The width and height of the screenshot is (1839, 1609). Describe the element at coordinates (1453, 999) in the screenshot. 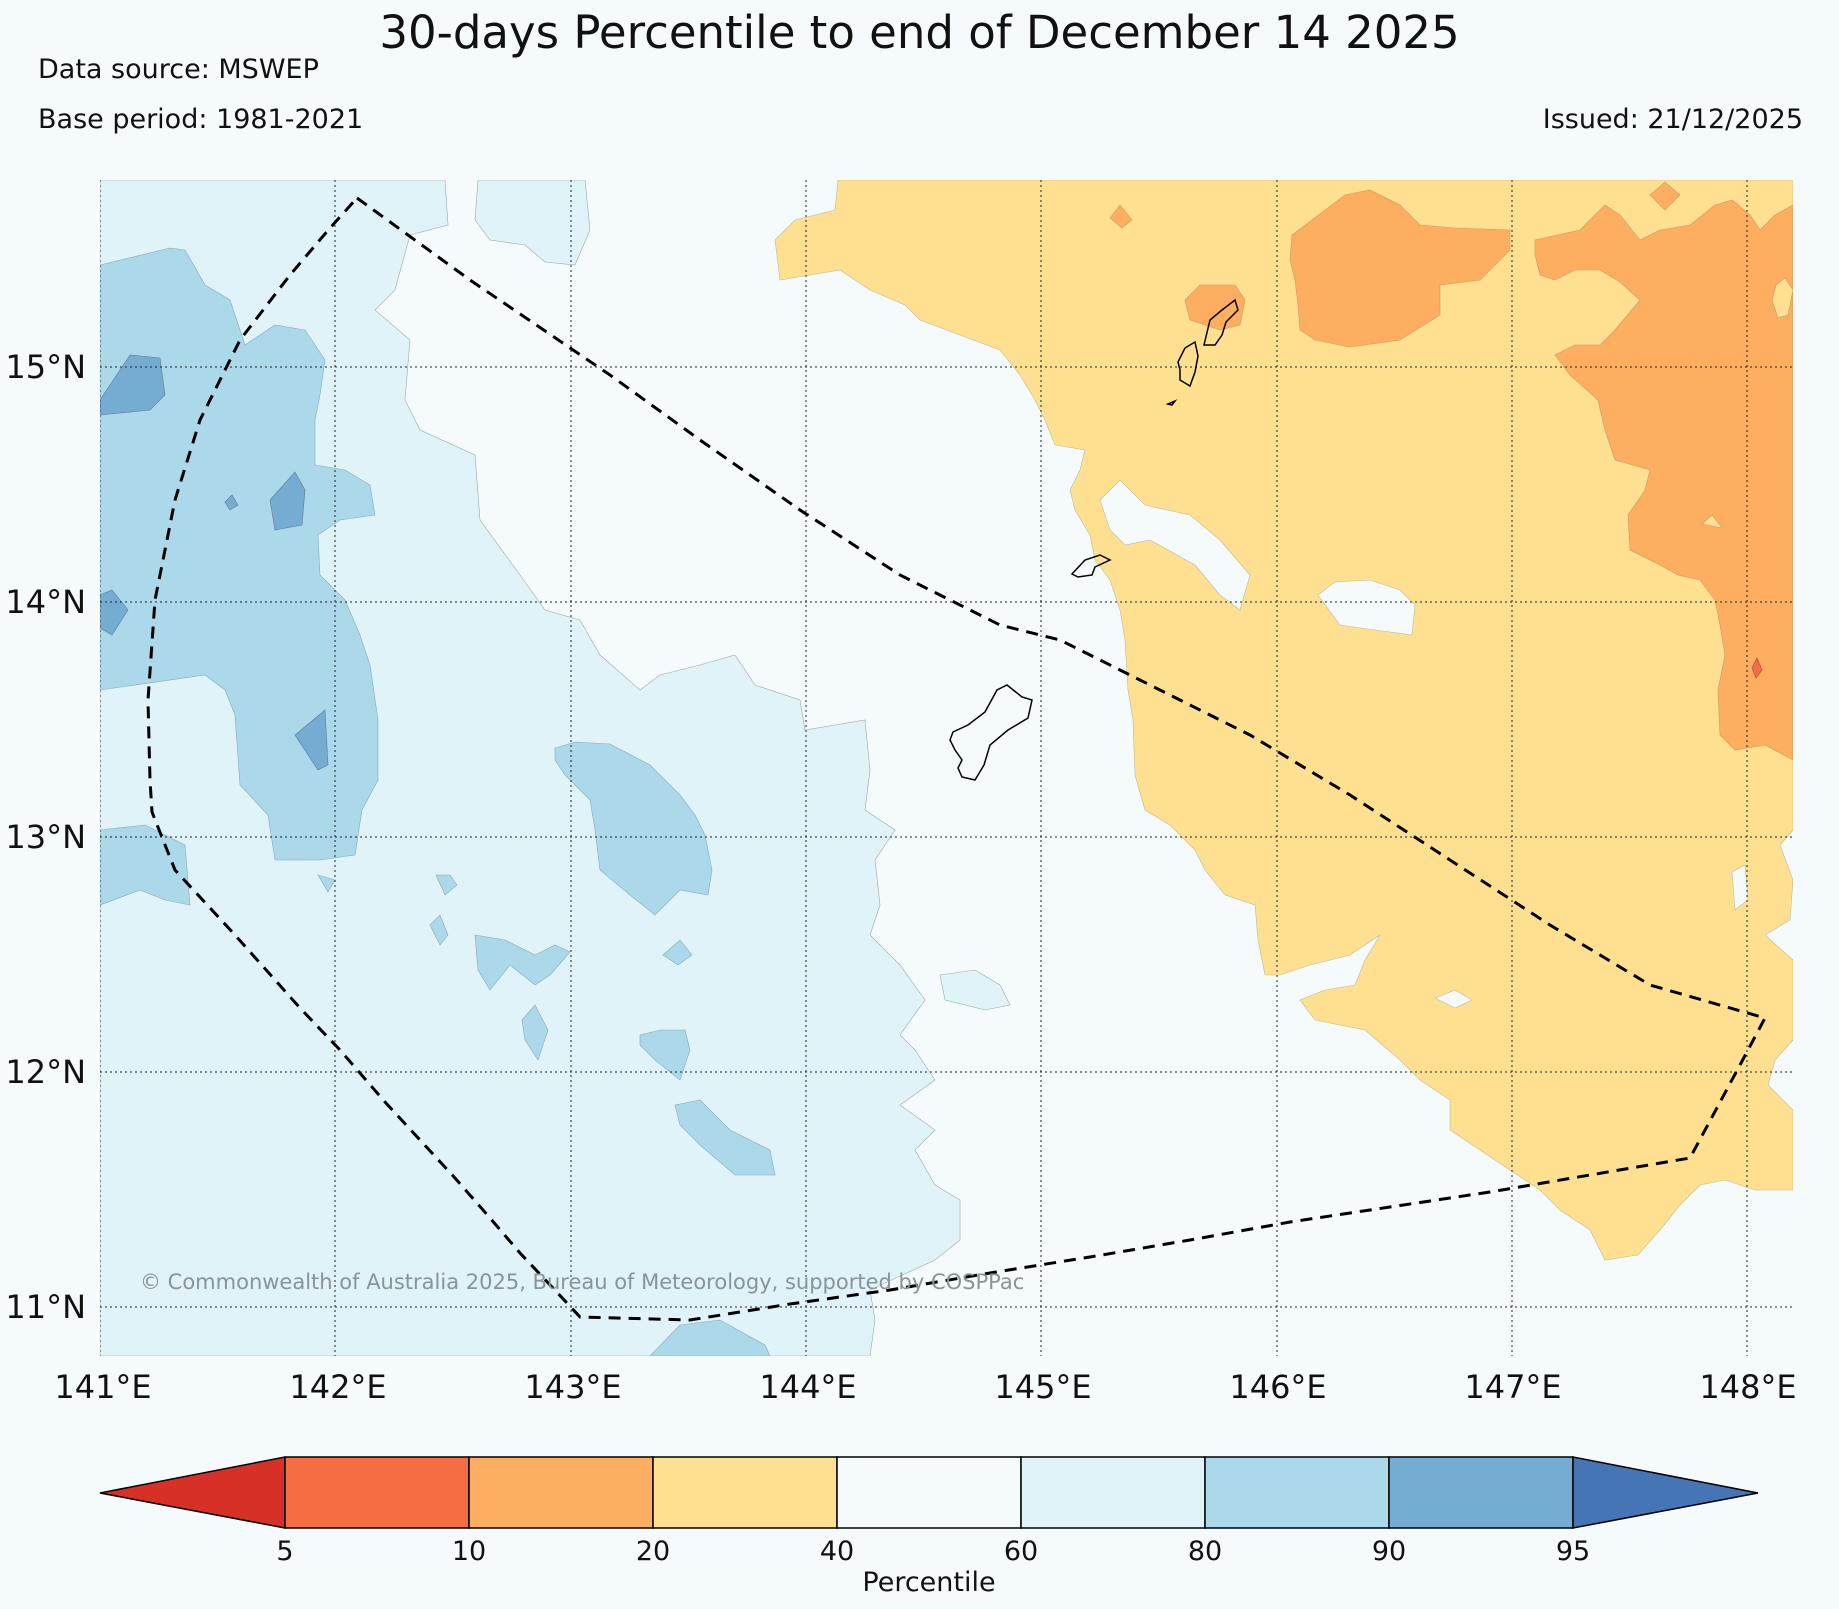

I see `hole-40-60-d` at that location.